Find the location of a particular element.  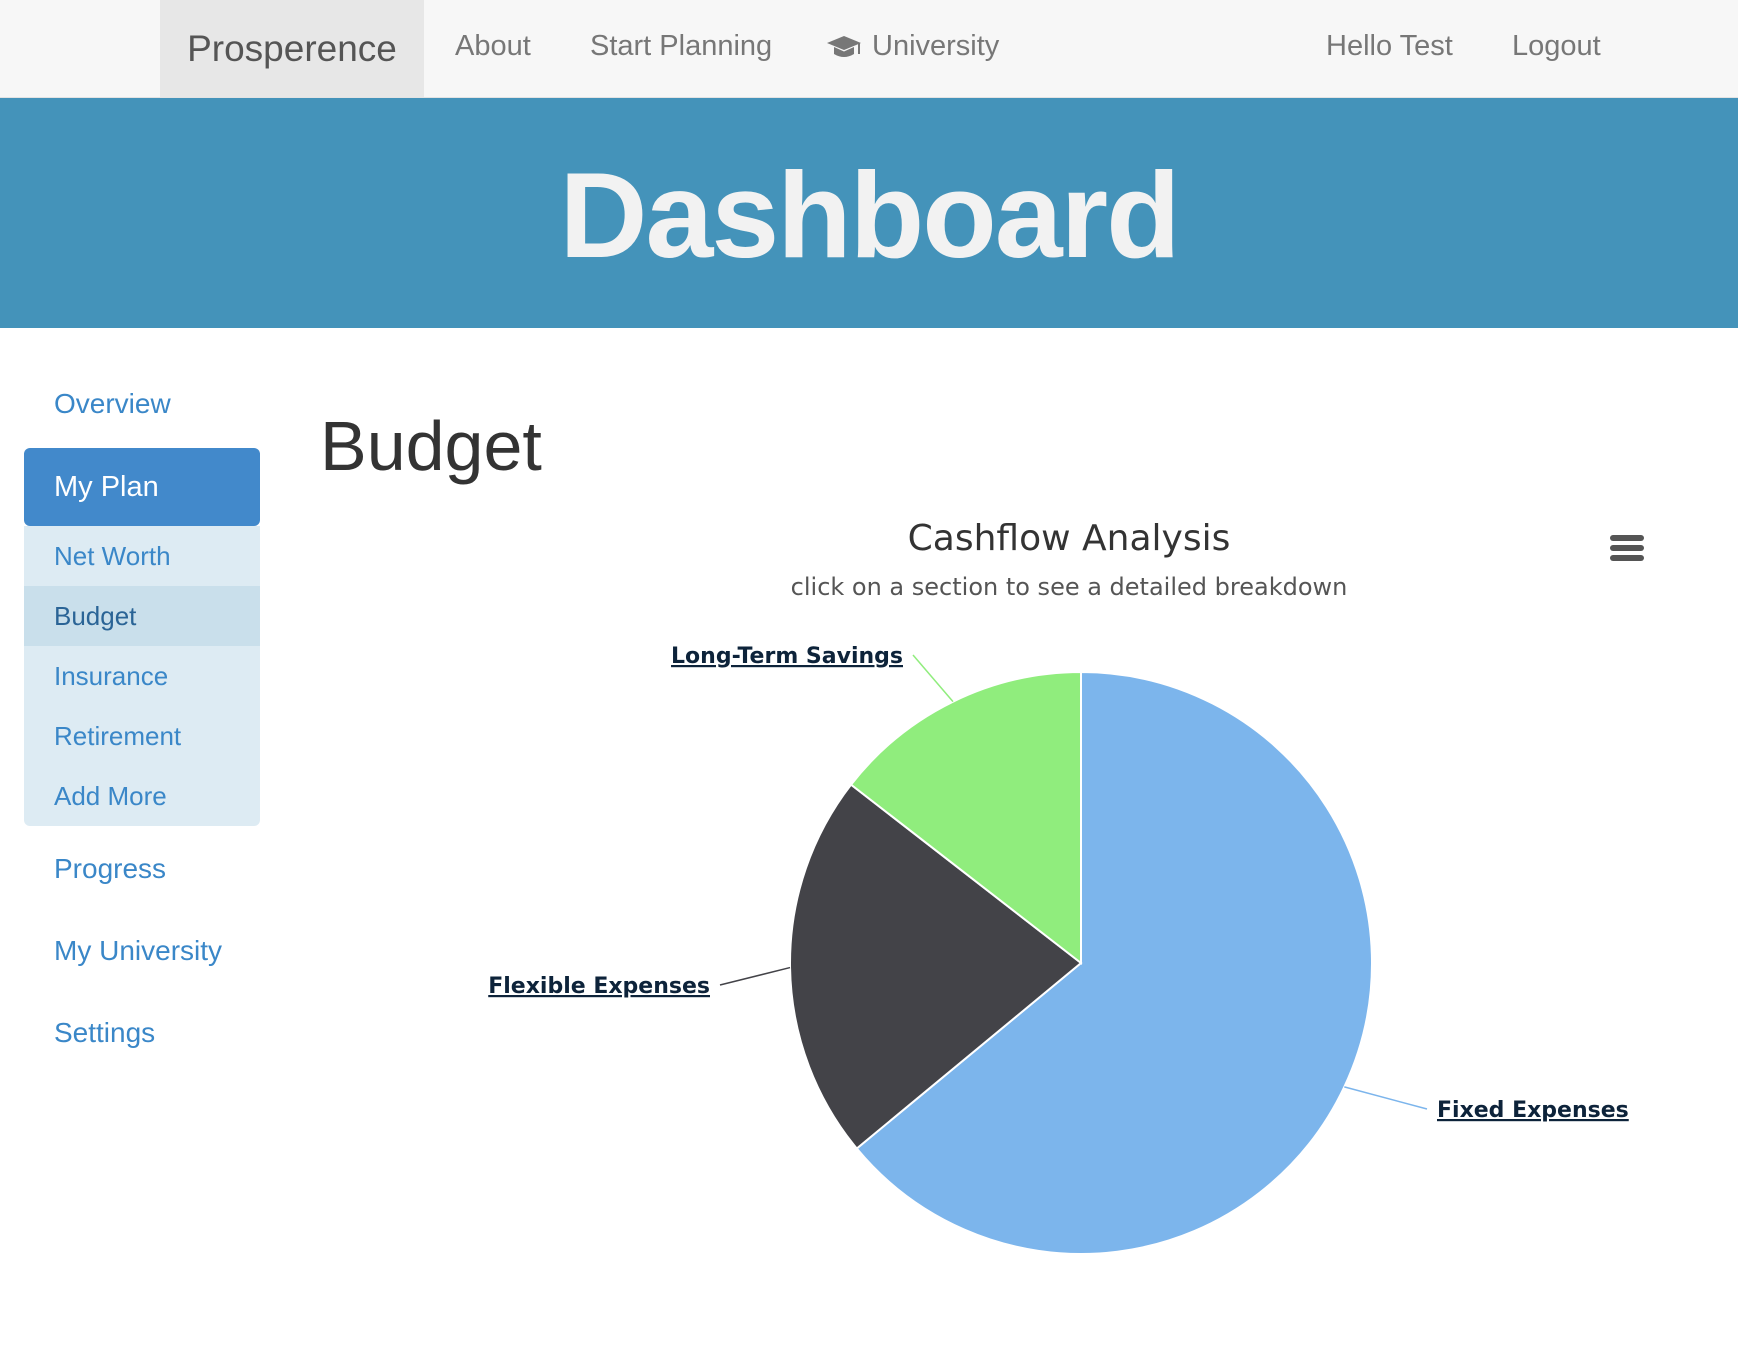

sidebar-item-progress: Progress is located at coordinates (110, 868).